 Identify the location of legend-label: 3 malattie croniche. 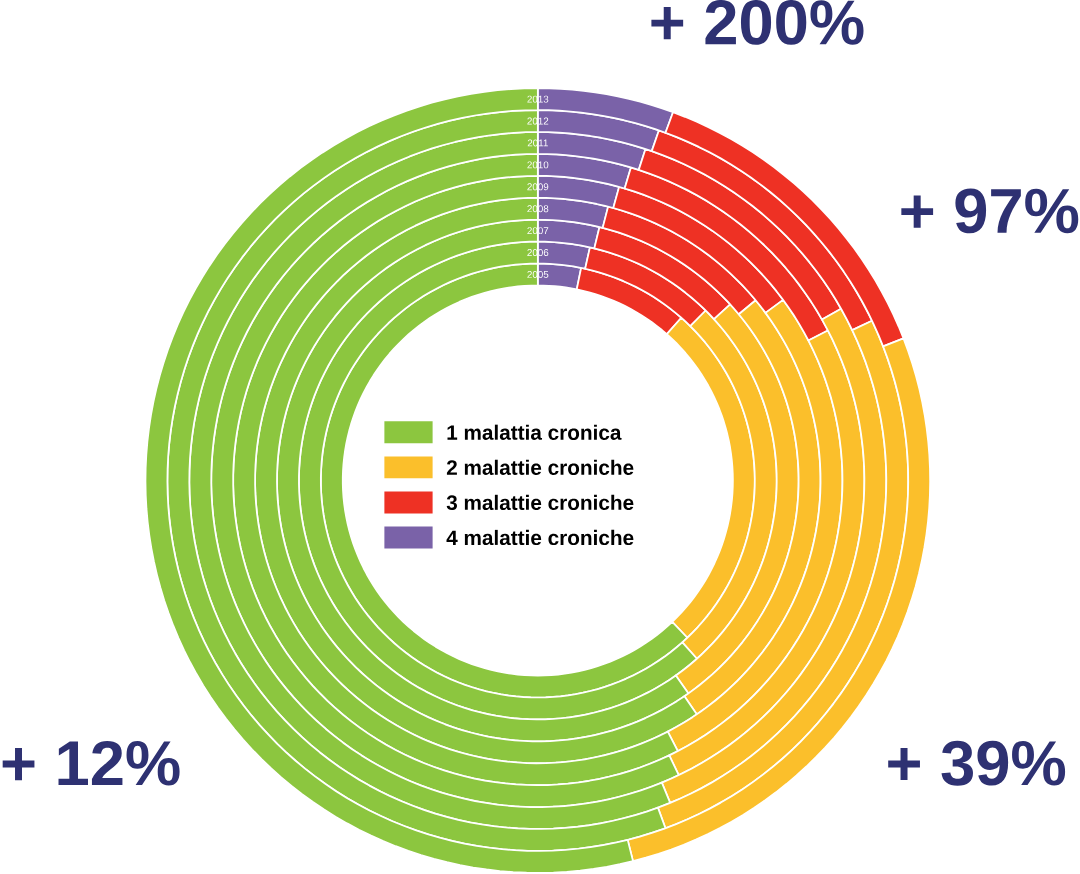
(540, 502).